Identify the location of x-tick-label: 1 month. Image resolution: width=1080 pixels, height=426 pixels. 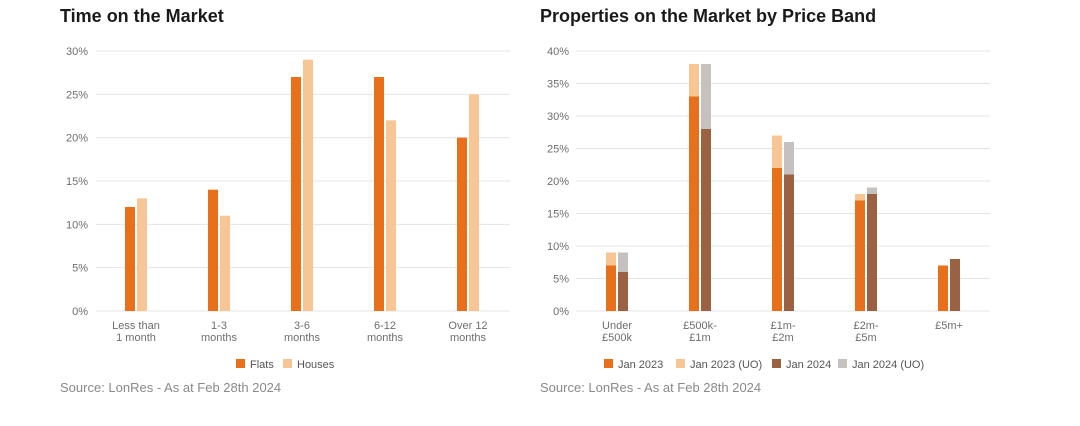
(136, 338).